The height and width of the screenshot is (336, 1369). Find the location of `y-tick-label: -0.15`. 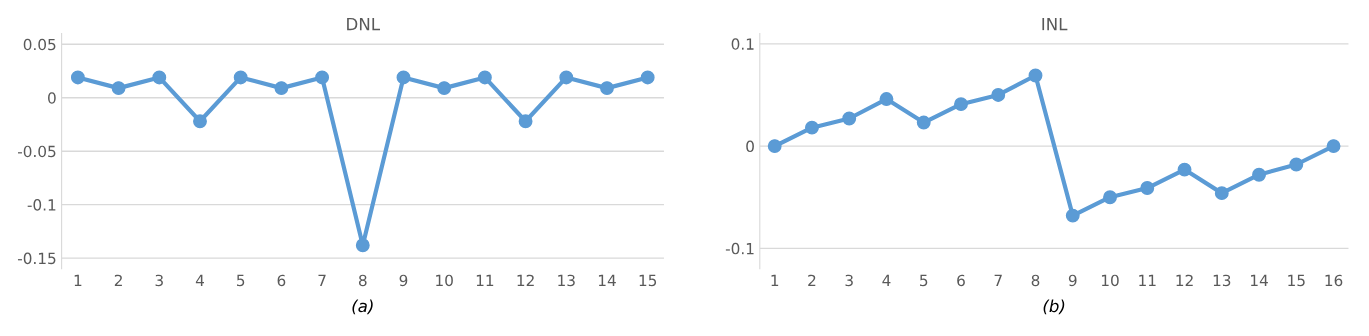

y-tick-label: -0.15 is located at coordinates (36, 258).